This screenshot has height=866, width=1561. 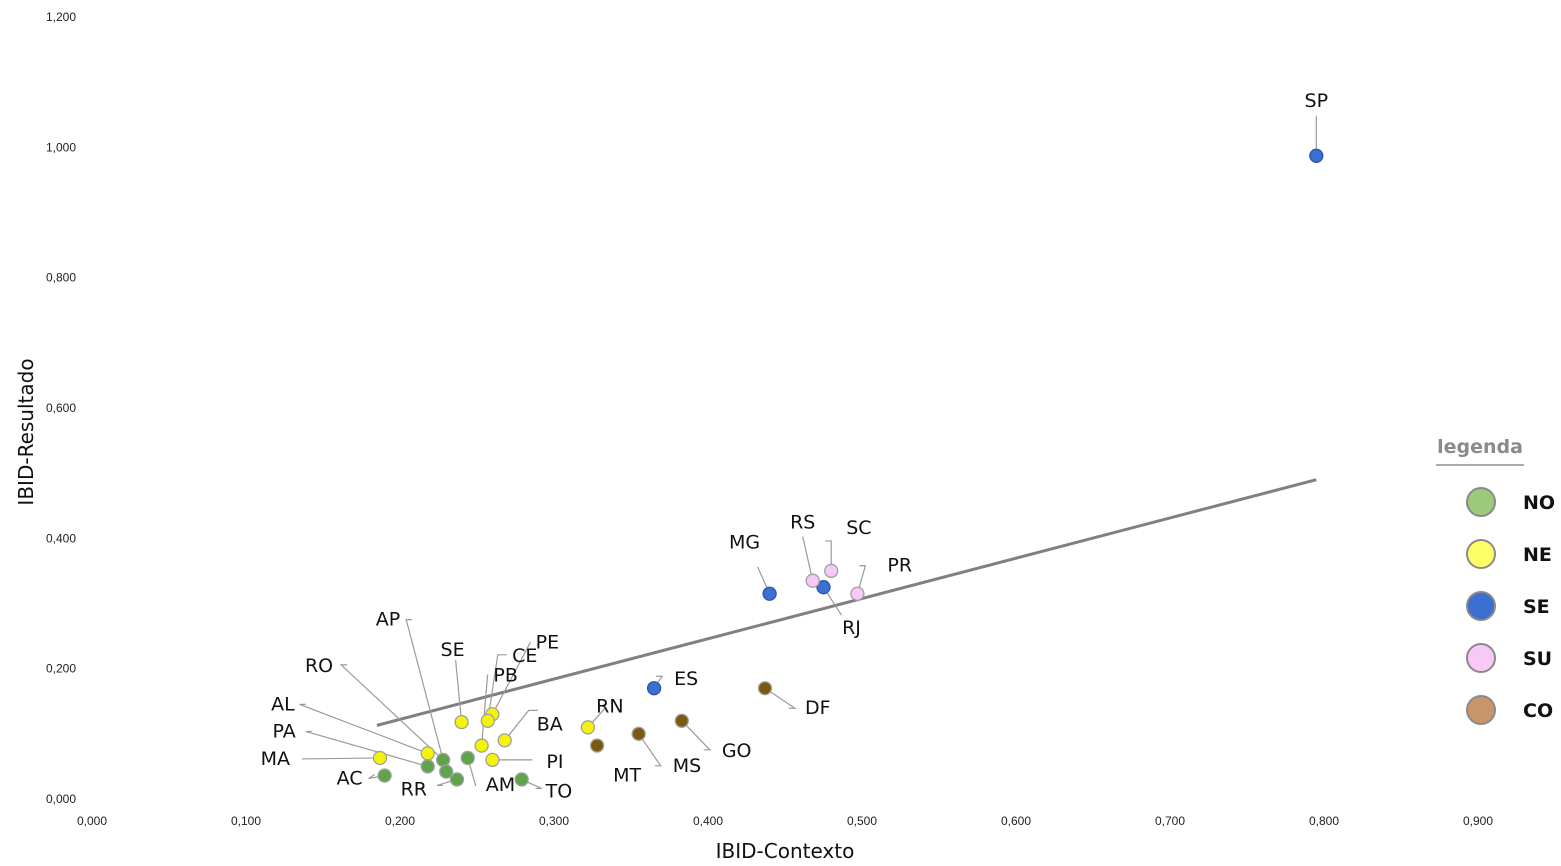 I want to click on data-point-pa, so click(x=427, y=766).